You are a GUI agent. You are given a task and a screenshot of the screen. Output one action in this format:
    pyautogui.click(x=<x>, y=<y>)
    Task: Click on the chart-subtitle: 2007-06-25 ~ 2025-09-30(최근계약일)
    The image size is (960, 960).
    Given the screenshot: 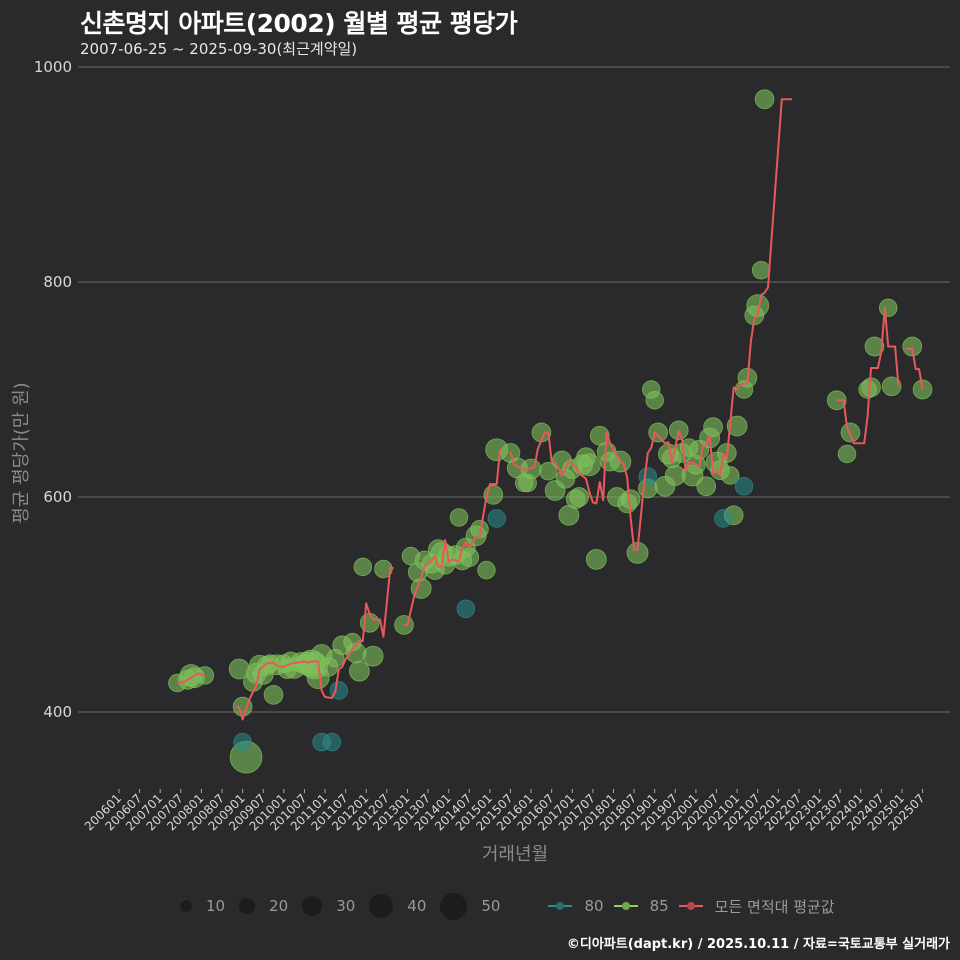 What is the action you would take?
    pyautogui.click(x=219, y=49)
    